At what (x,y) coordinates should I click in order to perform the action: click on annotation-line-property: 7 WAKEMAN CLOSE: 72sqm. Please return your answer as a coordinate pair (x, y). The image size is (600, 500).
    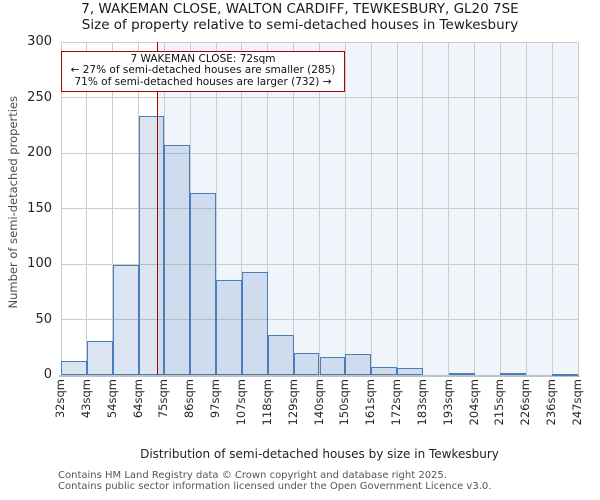
    Looking at the image, I should click on (203, 59).